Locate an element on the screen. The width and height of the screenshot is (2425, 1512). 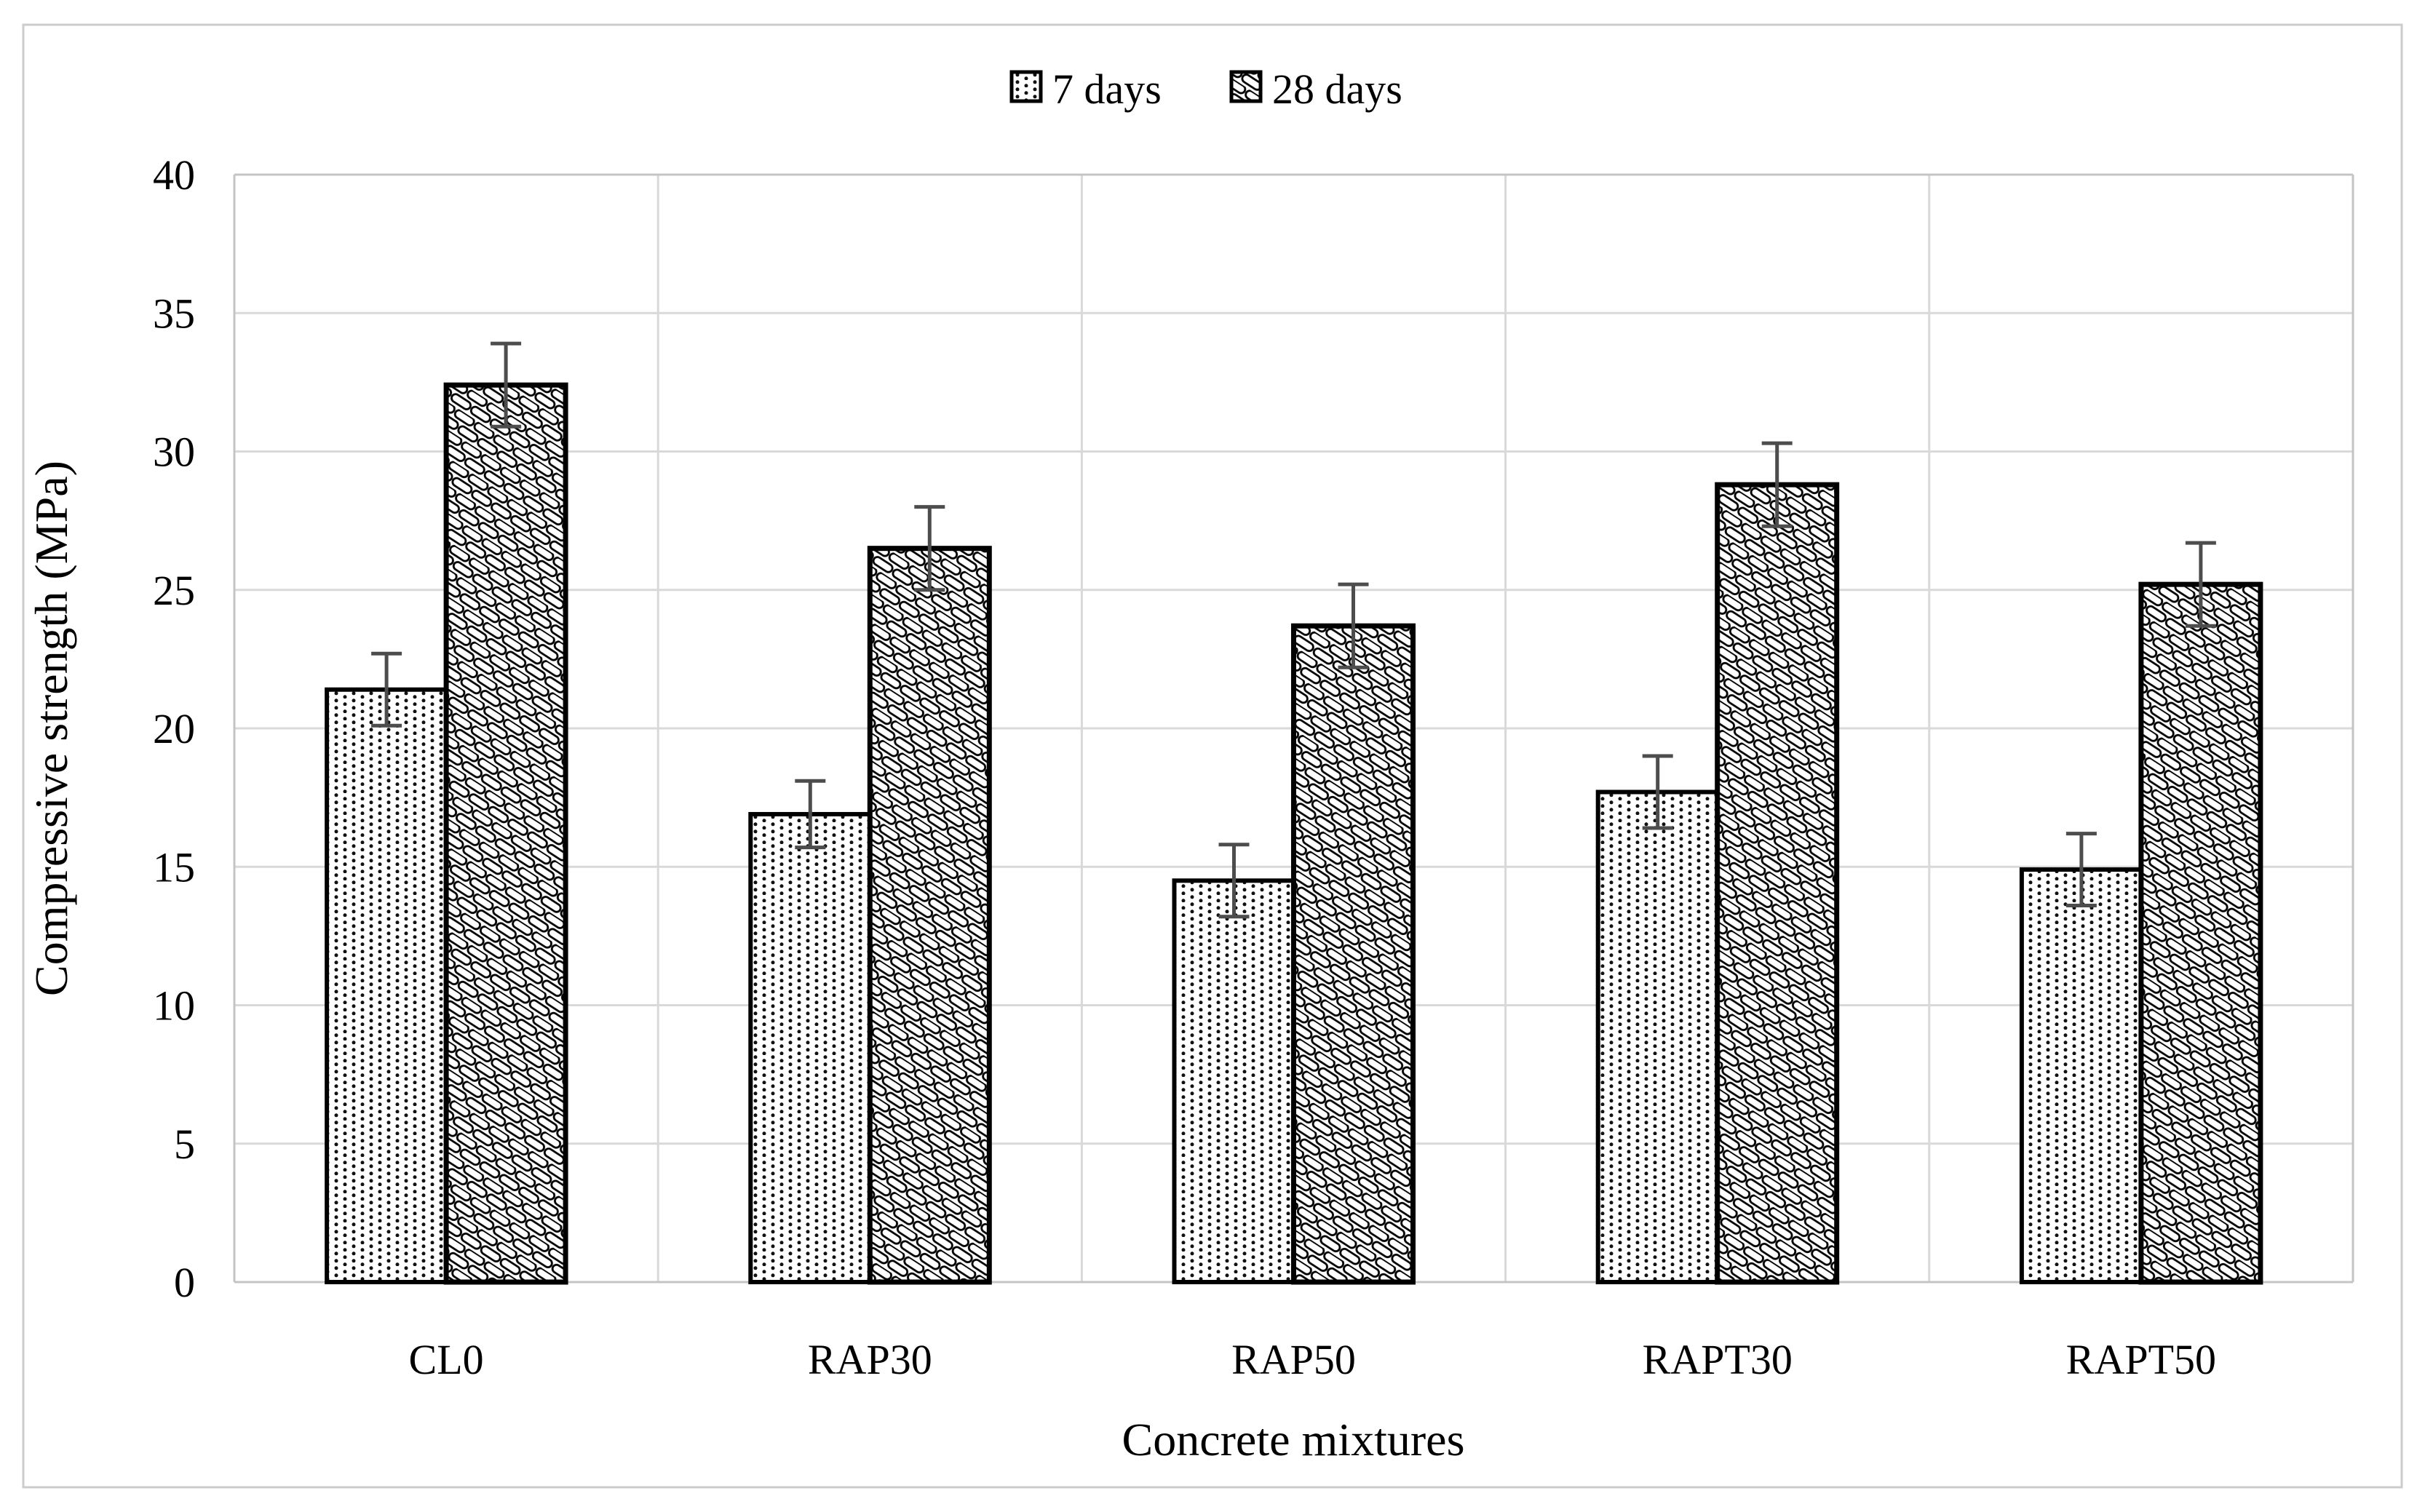
y-tick-label-40: 40 is located at coordinates (174, 175).